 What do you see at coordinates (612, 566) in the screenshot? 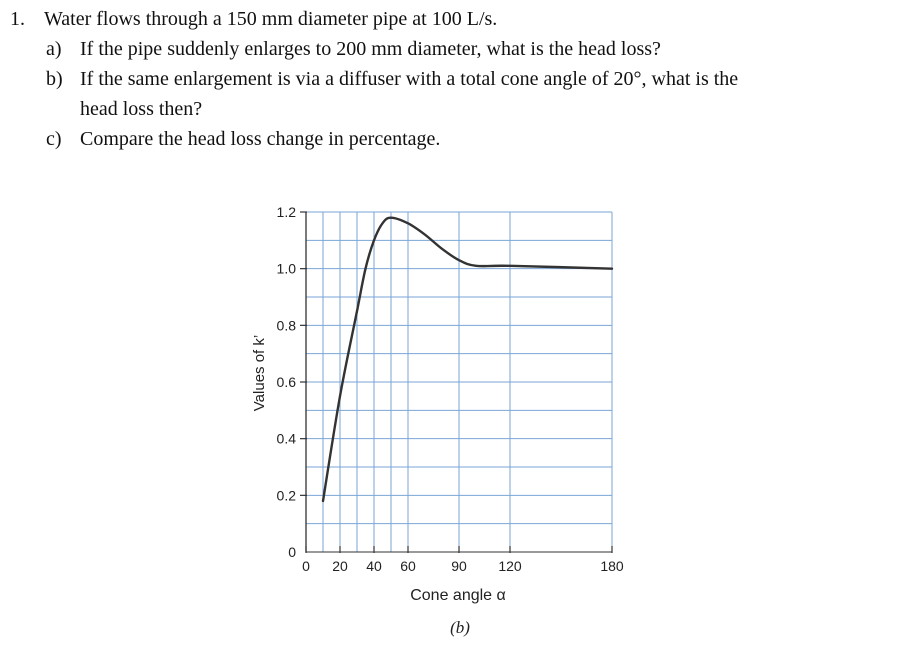
I see `x-tick-label: 180` at bounding box center [612, 566].